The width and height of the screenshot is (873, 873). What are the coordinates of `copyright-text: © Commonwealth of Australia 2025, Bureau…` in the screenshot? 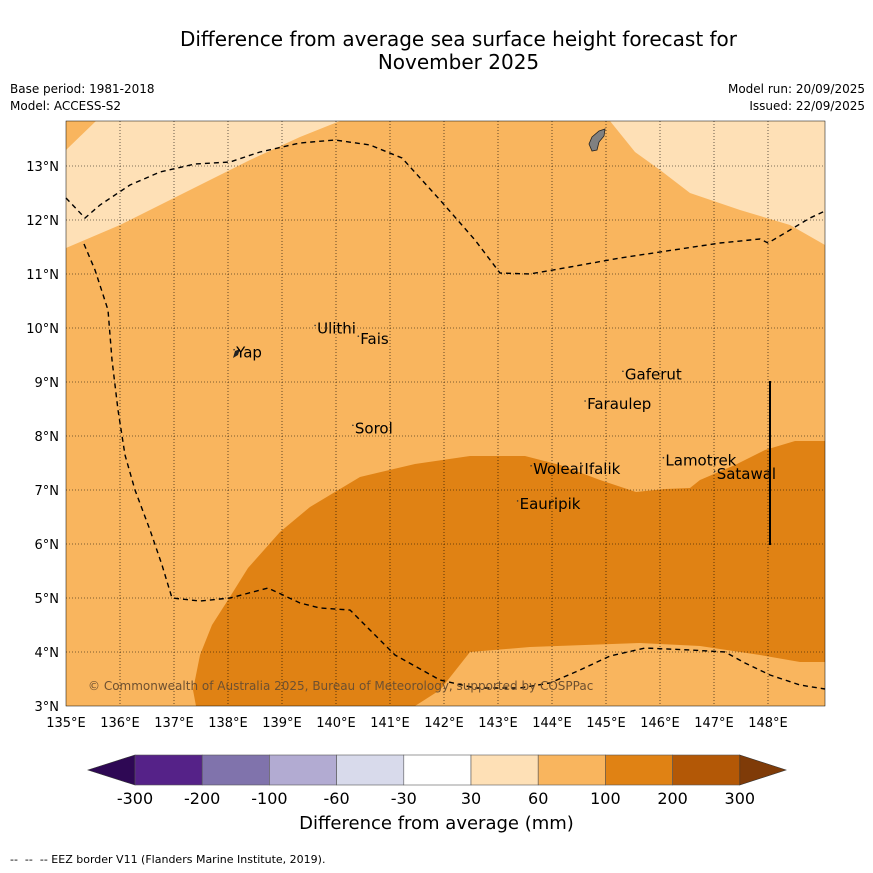 It's located at (340, 686).